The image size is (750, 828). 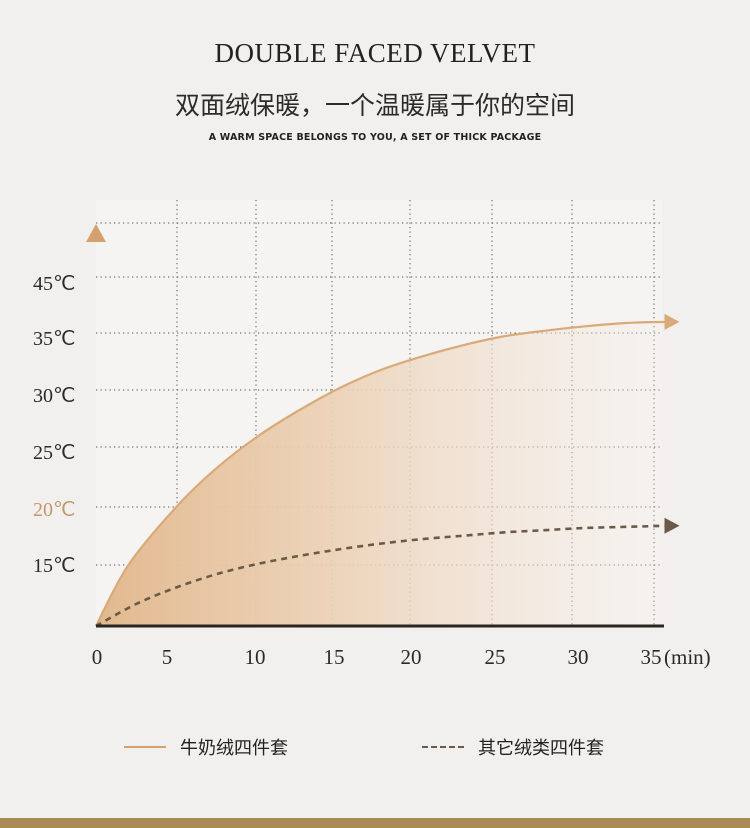 I want to click on legend-label-series-2: 其它绒类四件套, so click(x=541, y=748).